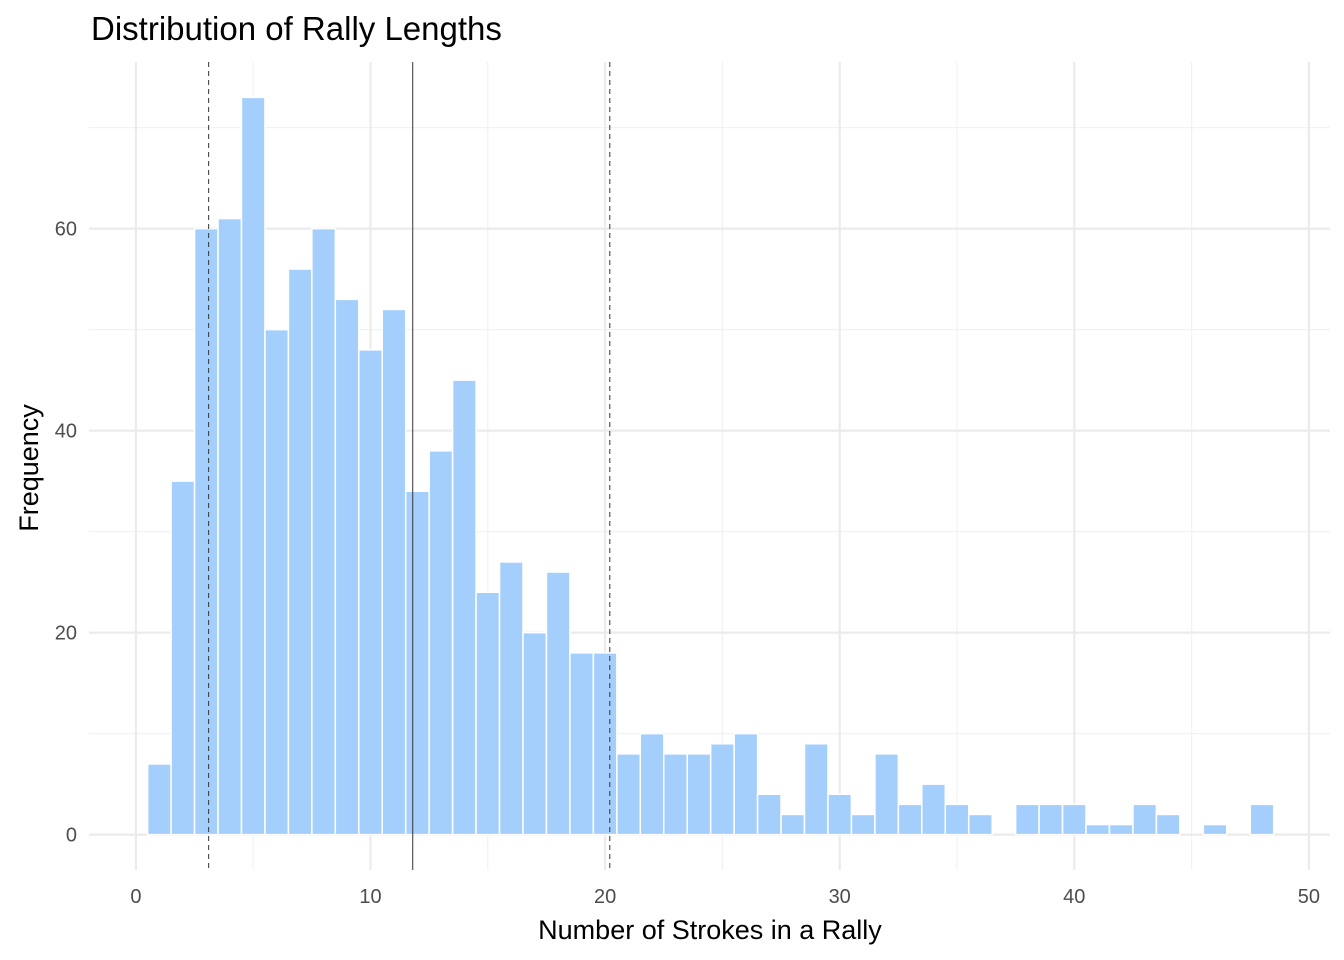 This screenshot has height=960, width=1344. I want to click on y-tick-label: 60, so click(66, 230).